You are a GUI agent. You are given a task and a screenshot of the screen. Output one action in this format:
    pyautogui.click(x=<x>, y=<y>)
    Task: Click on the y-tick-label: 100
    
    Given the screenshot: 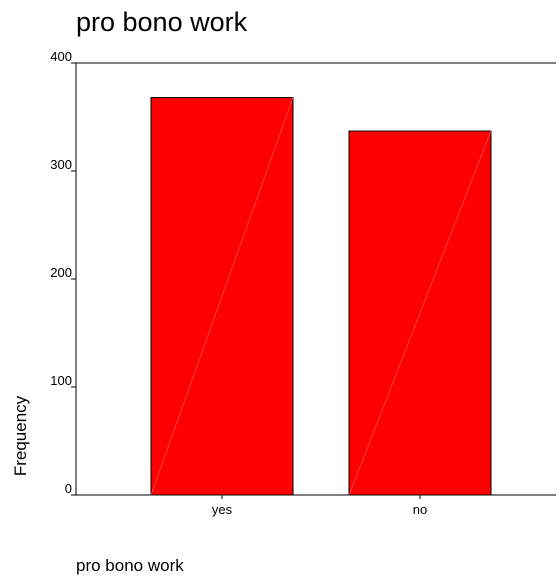 What is the action you would take?
    pyautogui.click(x=61, y=380)
    